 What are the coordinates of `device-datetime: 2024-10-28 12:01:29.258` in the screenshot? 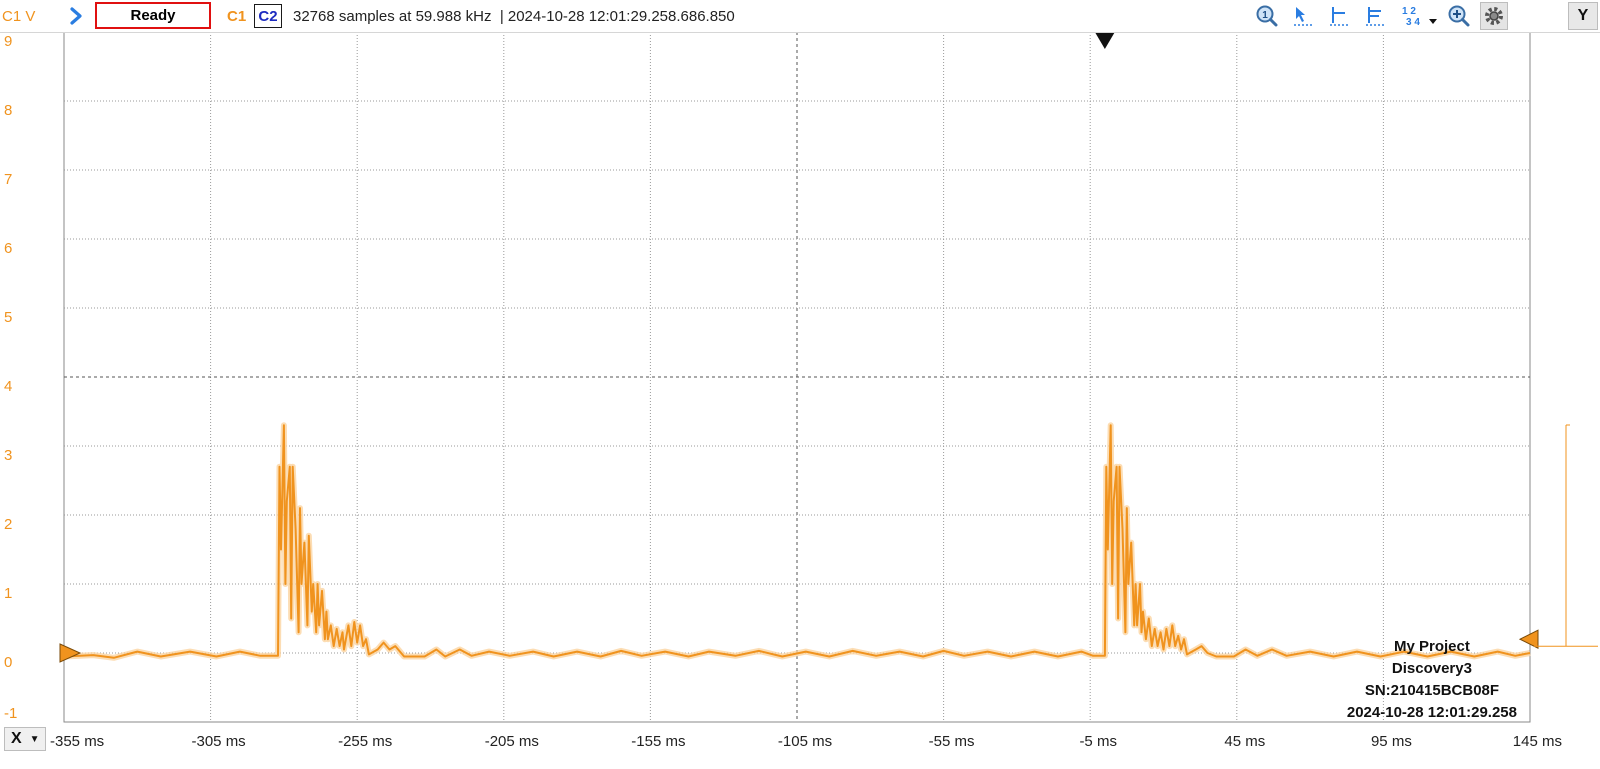 It's located at (1431, 712).